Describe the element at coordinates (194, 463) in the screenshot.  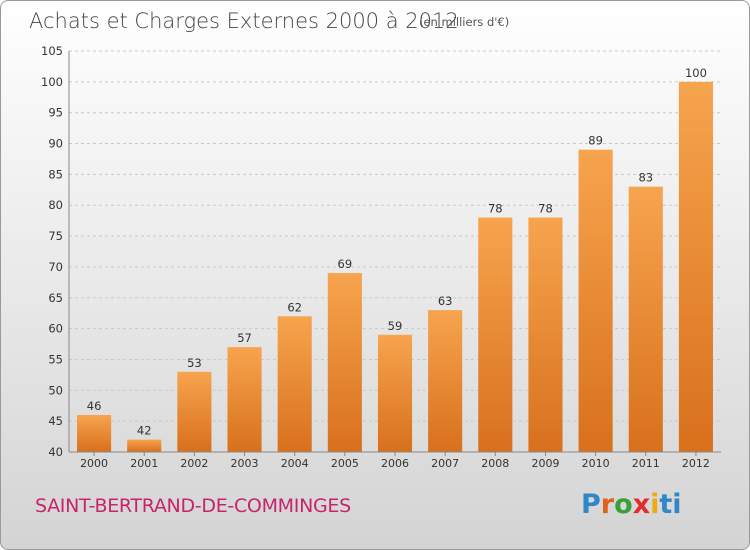
I see `x-tick-label: 2002` at that location.